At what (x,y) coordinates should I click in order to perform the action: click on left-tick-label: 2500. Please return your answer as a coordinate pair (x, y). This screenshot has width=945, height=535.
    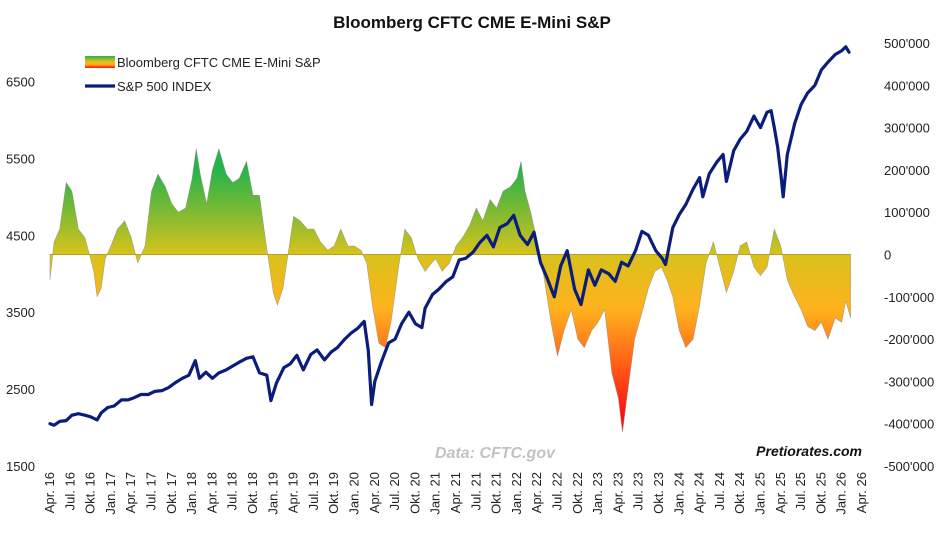
    Looking at the image, I should click on (20, 389).